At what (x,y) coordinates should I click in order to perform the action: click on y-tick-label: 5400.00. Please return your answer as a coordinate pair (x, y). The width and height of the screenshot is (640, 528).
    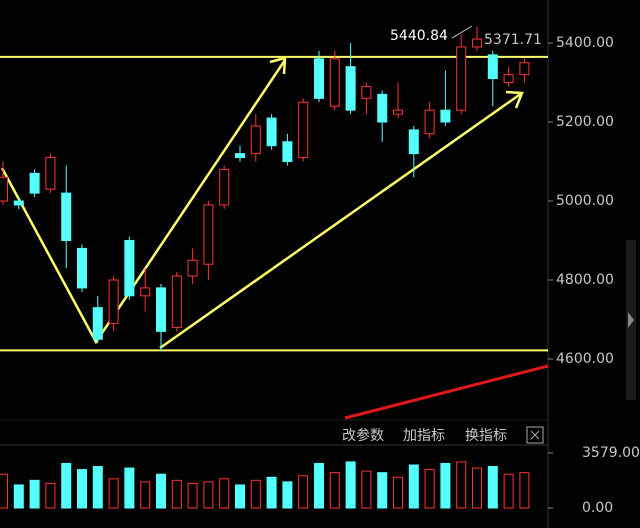
    Looking at the image, I should click on (585, 43).